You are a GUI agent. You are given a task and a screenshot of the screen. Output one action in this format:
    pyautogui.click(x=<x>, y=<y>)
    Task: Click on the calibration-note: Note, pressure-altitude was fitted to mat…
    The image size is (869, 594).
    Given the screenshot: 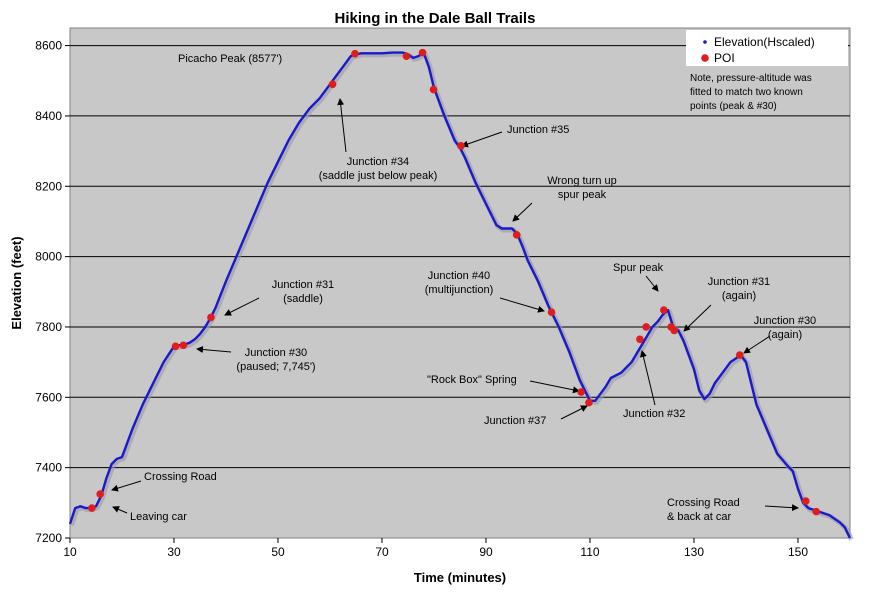 What is the action you would take?
    pyautogui.click(x=751, y=92)
    